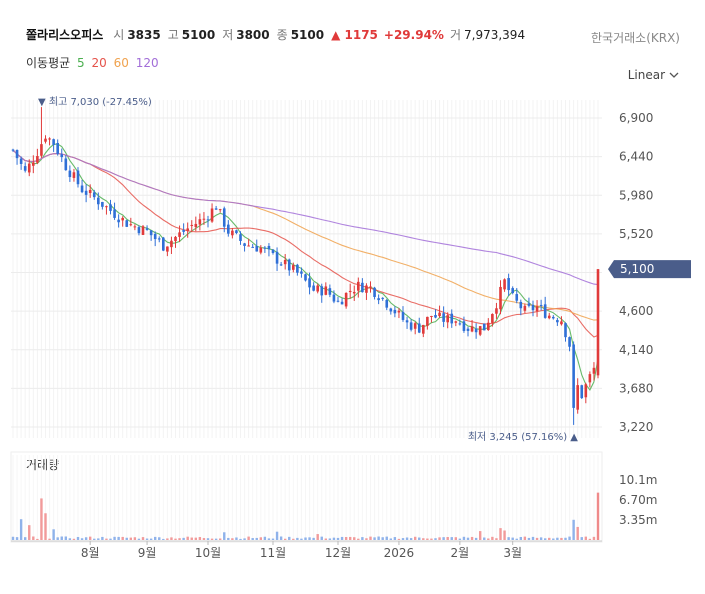  I want to click on open-label: 시, so click(119, 35).